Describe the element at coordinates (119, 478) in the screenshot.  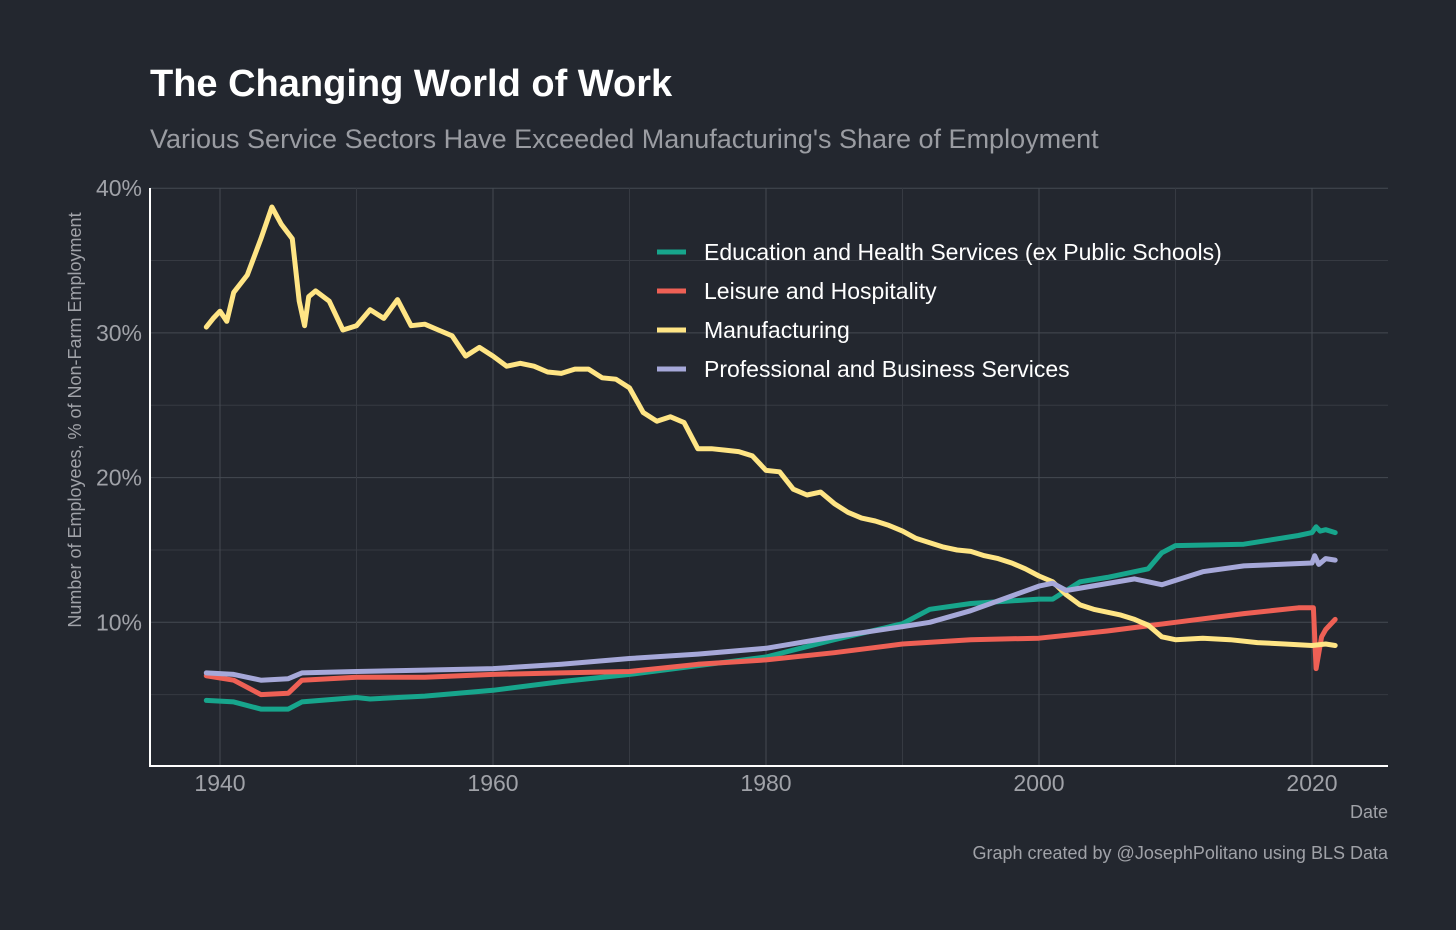
I see `y-tick-label: 20%` at that location.